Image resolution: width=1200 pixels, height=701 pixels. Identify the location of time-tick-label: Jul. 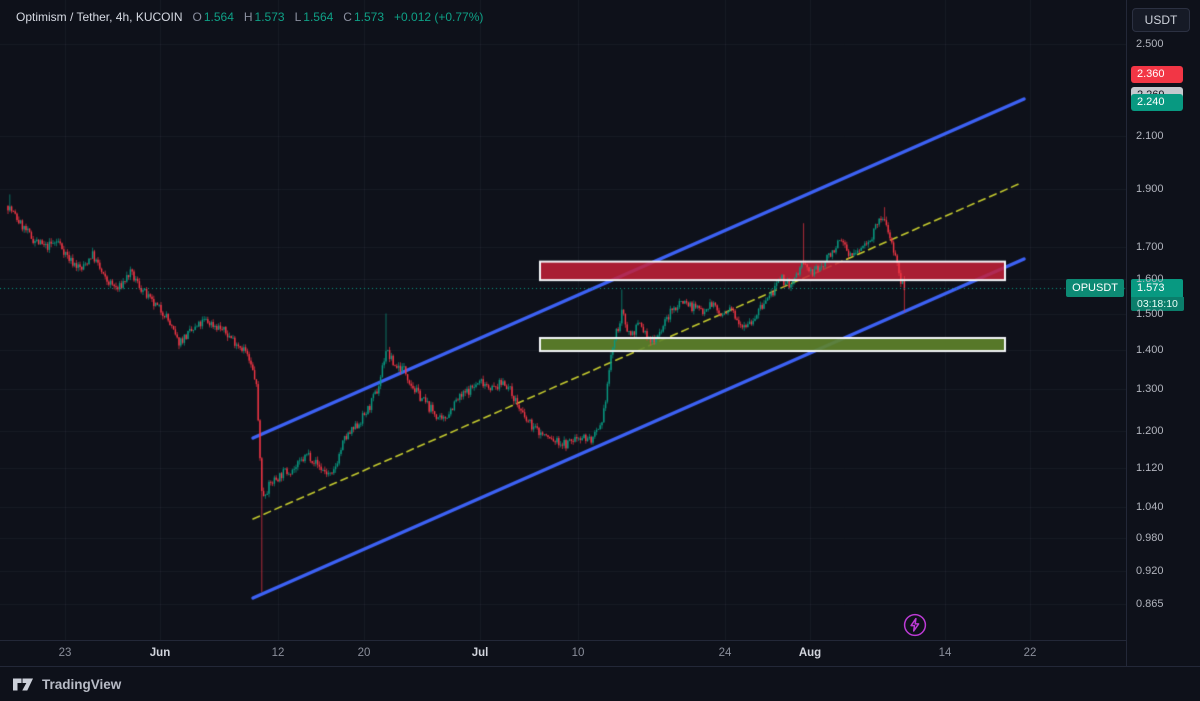
(480, 653).